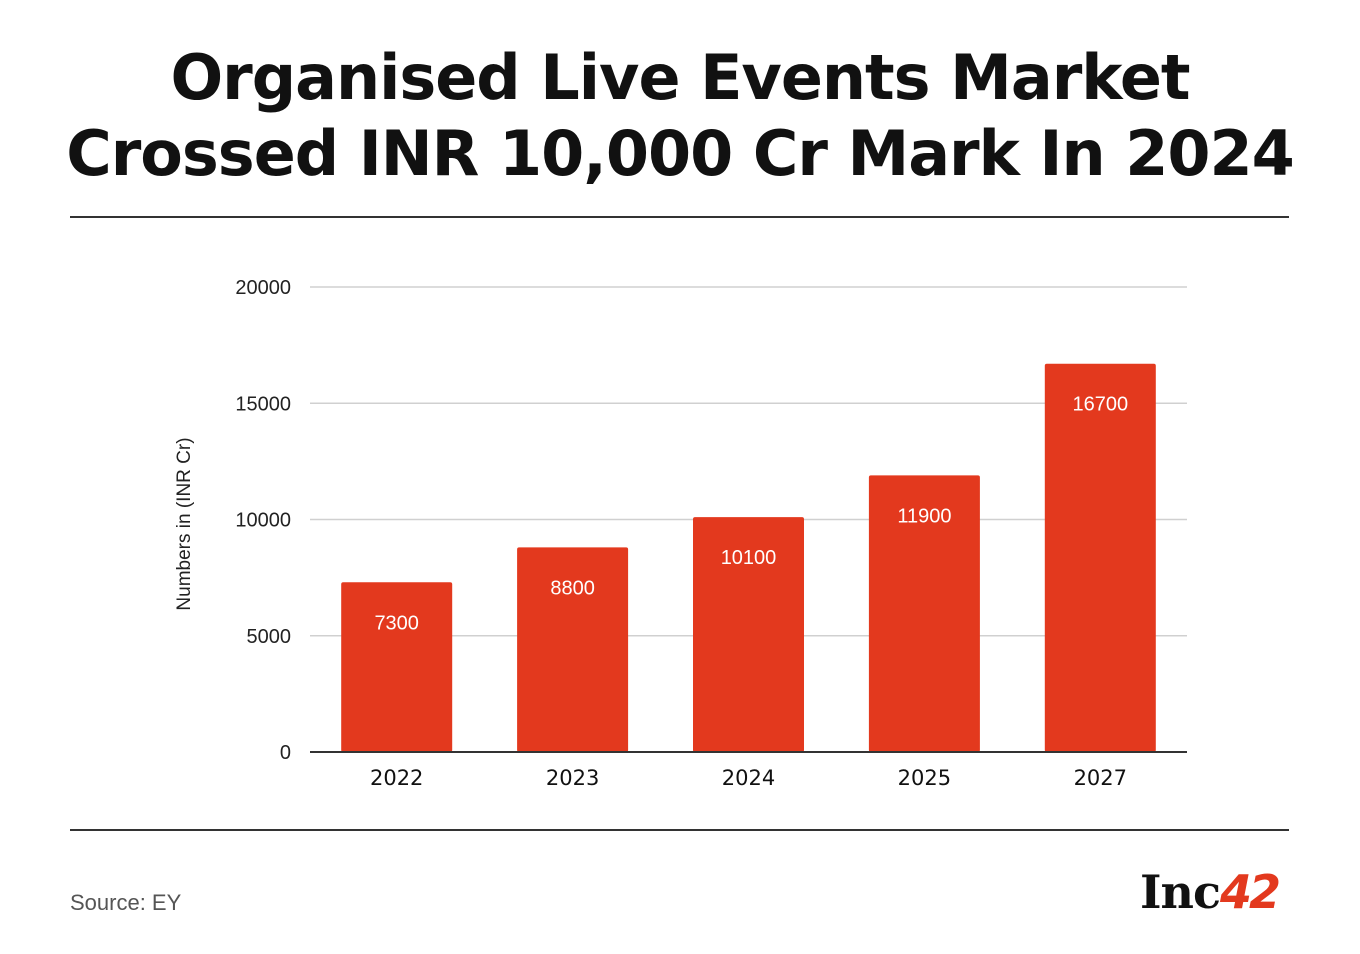 The image size is (1360, 954). I want to click on bar-2025, so click(924, 613).